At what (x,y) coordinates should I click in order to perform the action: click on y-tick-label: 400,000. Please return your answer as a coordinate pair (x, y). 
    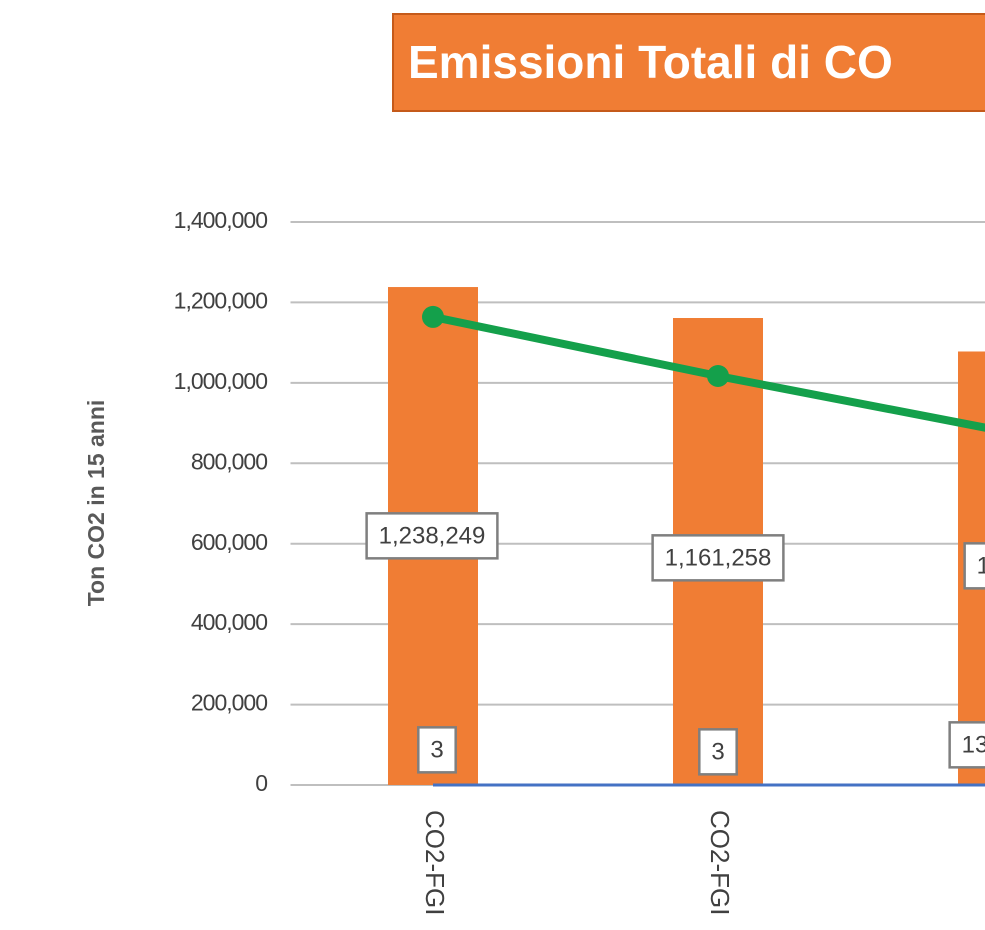
    Looking at the image, I should click on (229, 622).